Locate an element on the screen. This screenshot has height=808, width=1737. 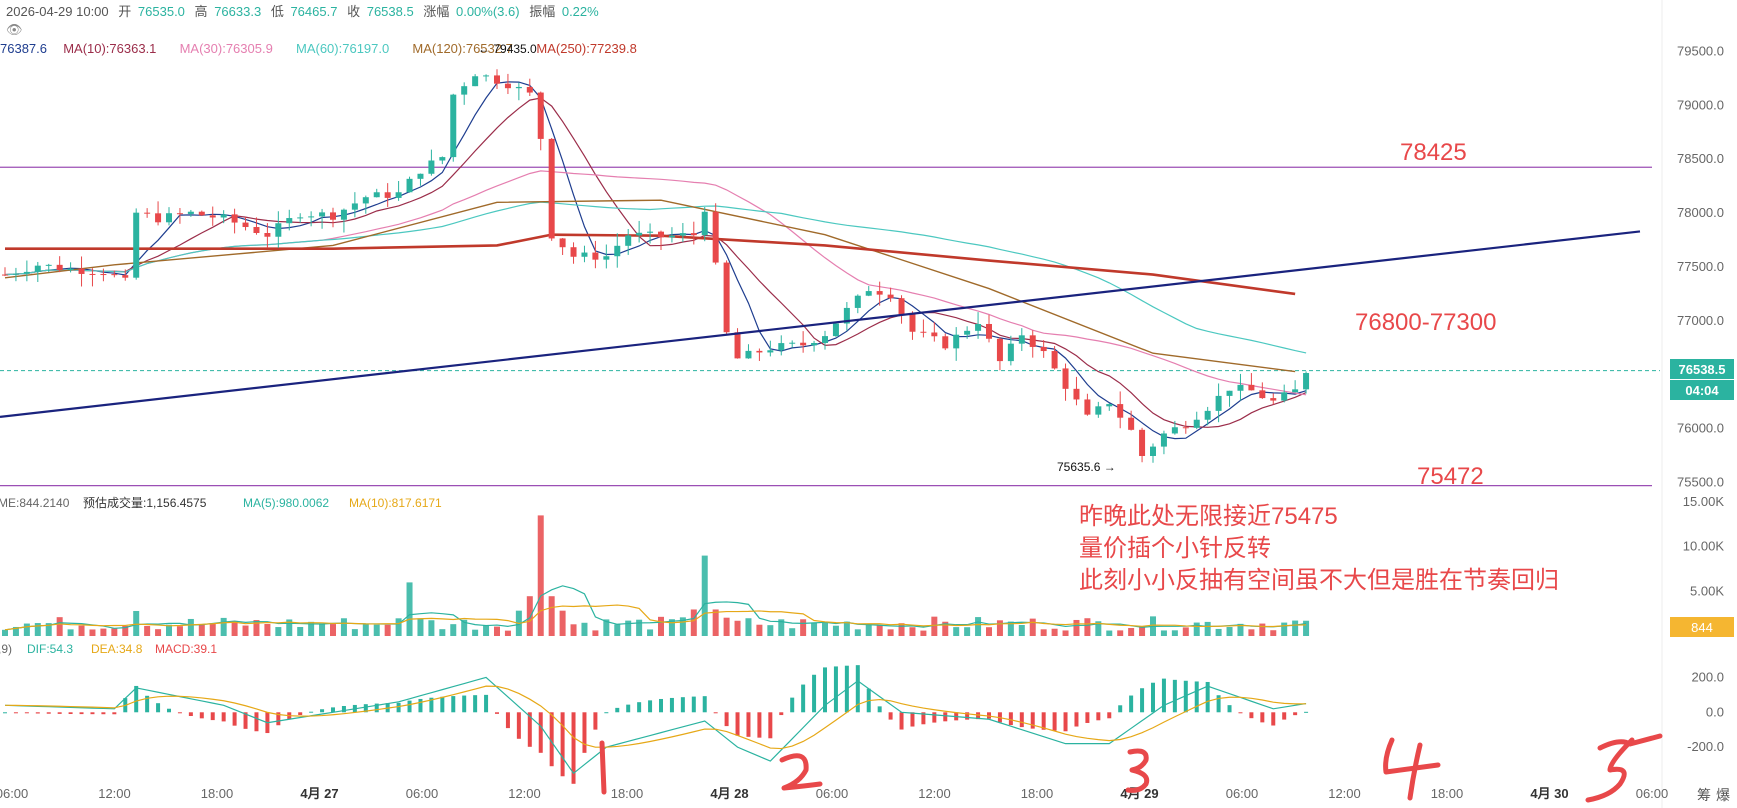
corner-label-2: 爆 is located at coordinates (1723, 795).